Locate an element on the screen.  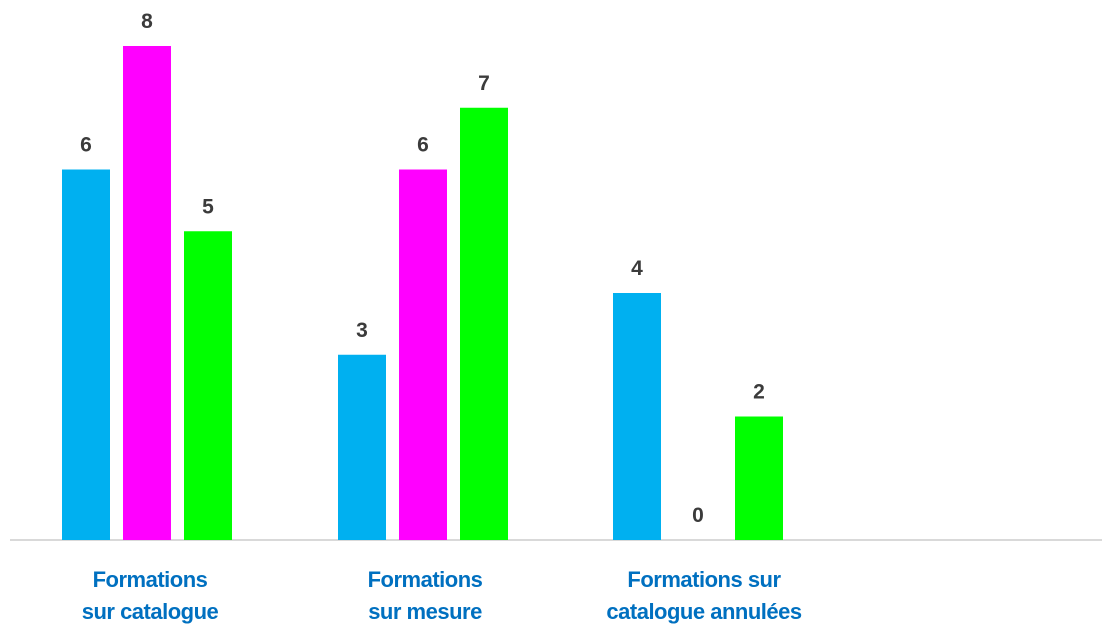
category-label-2-line-2: sur mesure is located at coordinates (425, 611).